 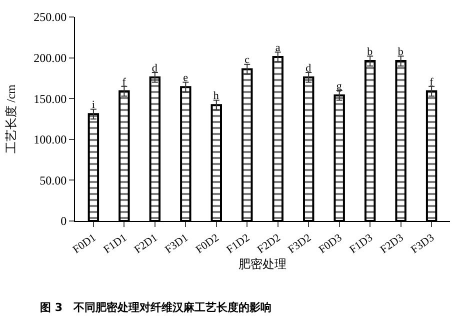 What do you see at coordinates (247, 60) in the screenshot?
I see `data-label: c` at bounding box center [247, 60].